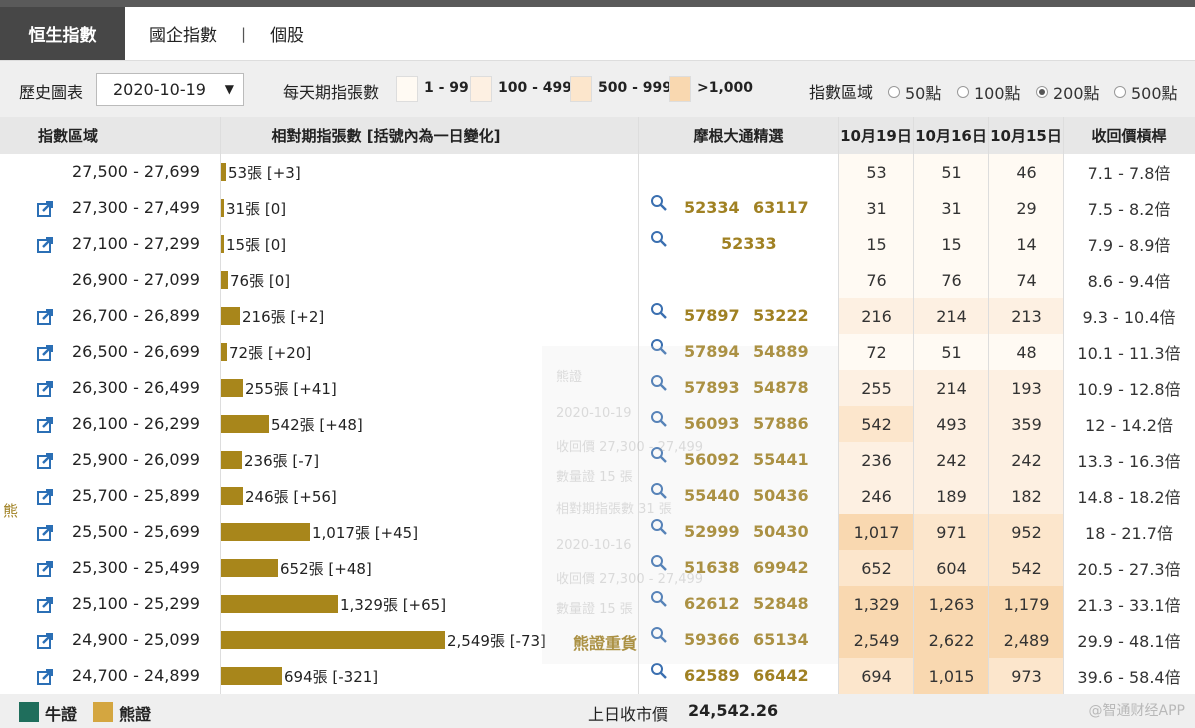  What do you see at coordinates (712, 315) in the screenshot?
I see `warrant-code: 57897` at bounding box center [712, 315].